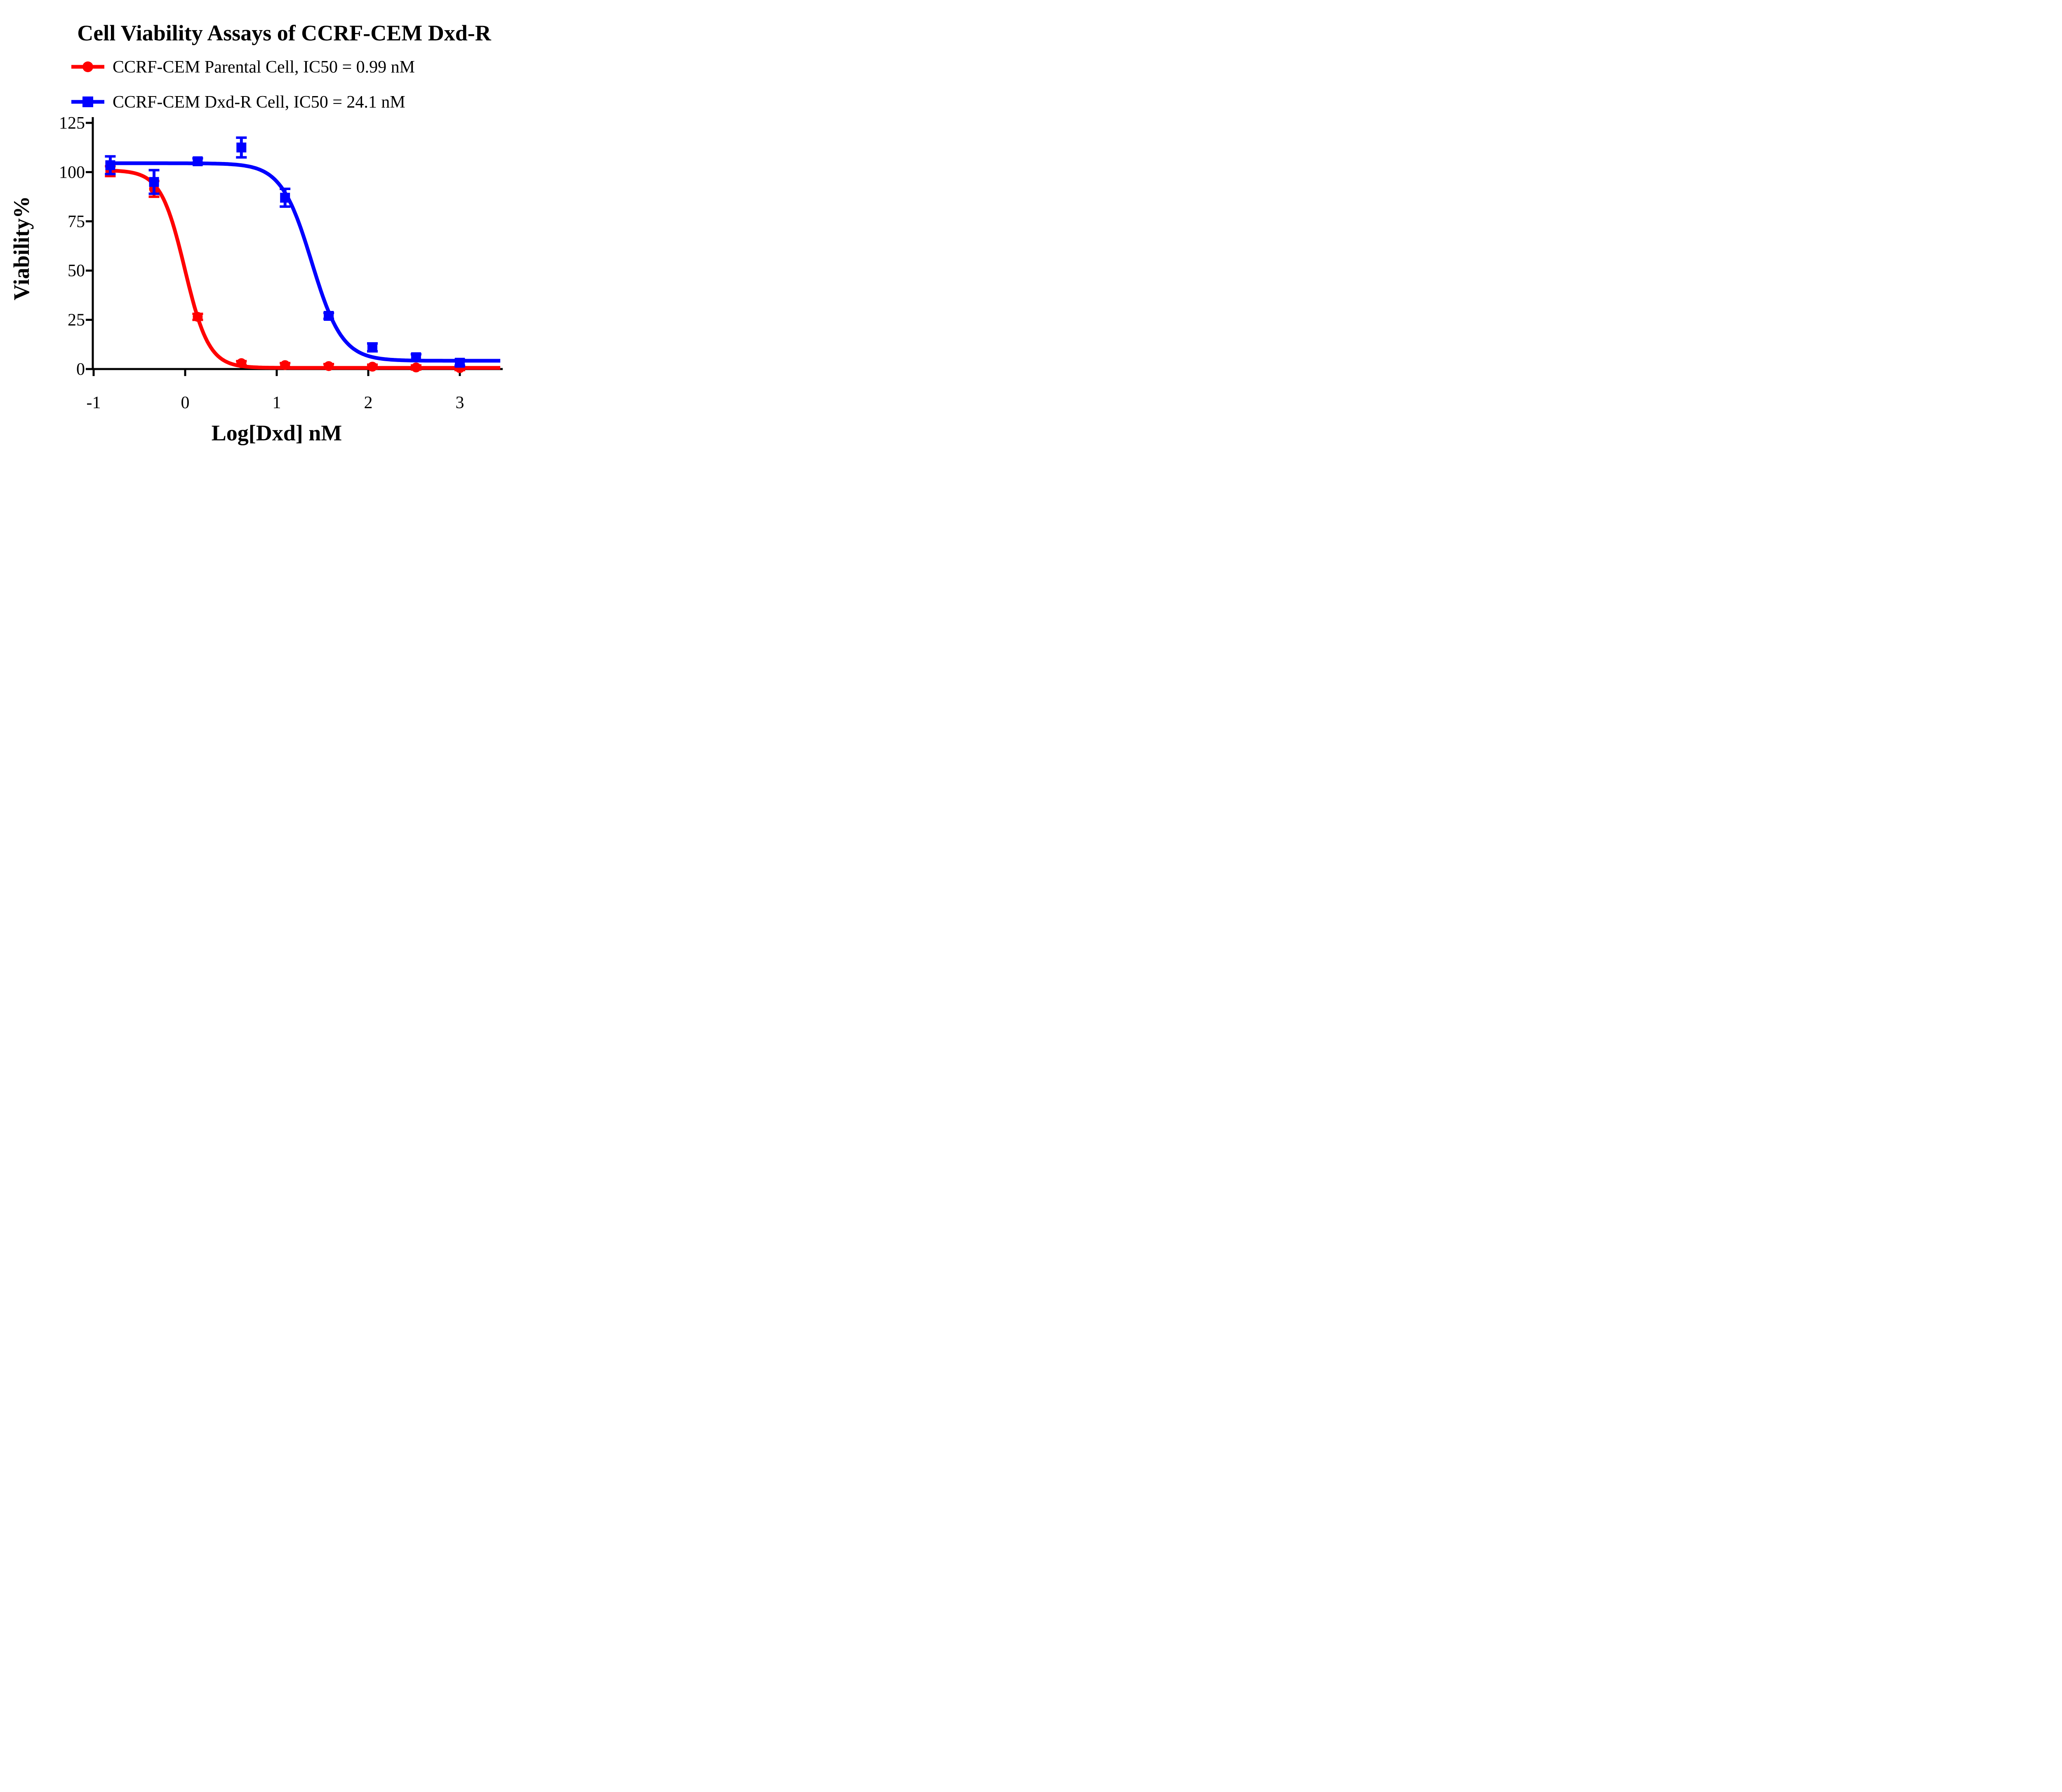 The image size is (2062, 1792). Describe the element at coordinates (368, 402) in the screenshot. I see `x-tick-label-2: 2` at that location.